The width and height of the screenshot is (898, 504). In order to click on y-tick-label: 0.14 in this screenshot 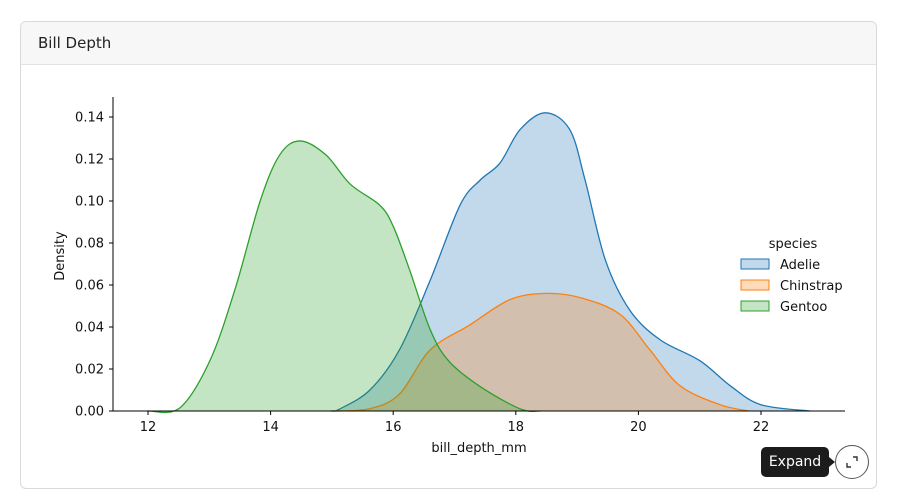, I will do `click(89, 118)`.